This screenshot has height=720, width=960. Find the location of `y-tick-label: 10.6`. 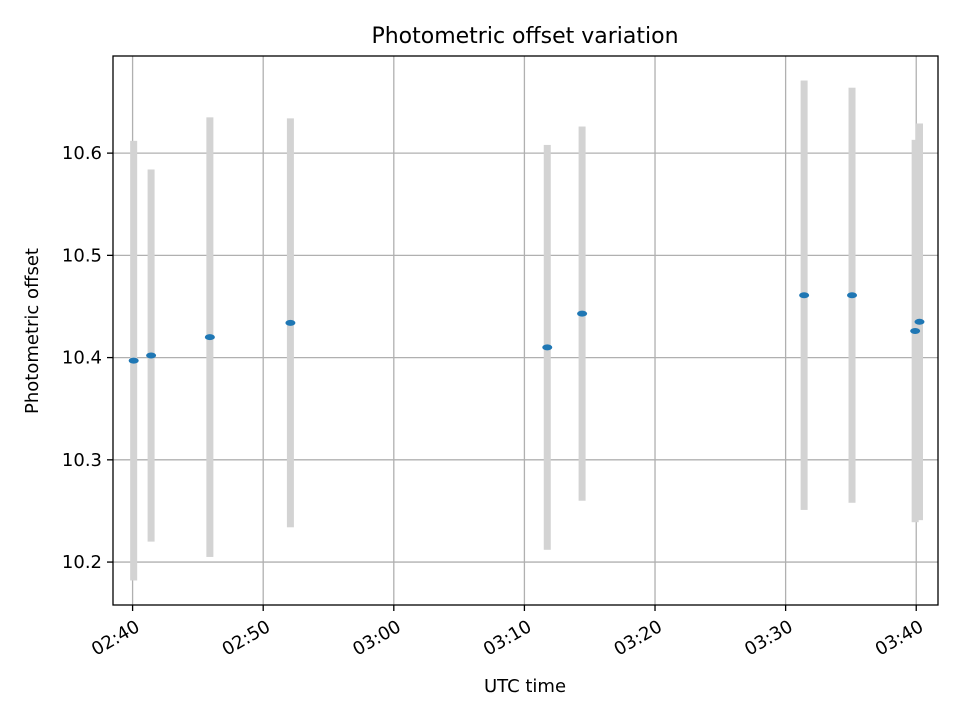

y-tick-label: 10.6 is located at coordinates (82, 153).